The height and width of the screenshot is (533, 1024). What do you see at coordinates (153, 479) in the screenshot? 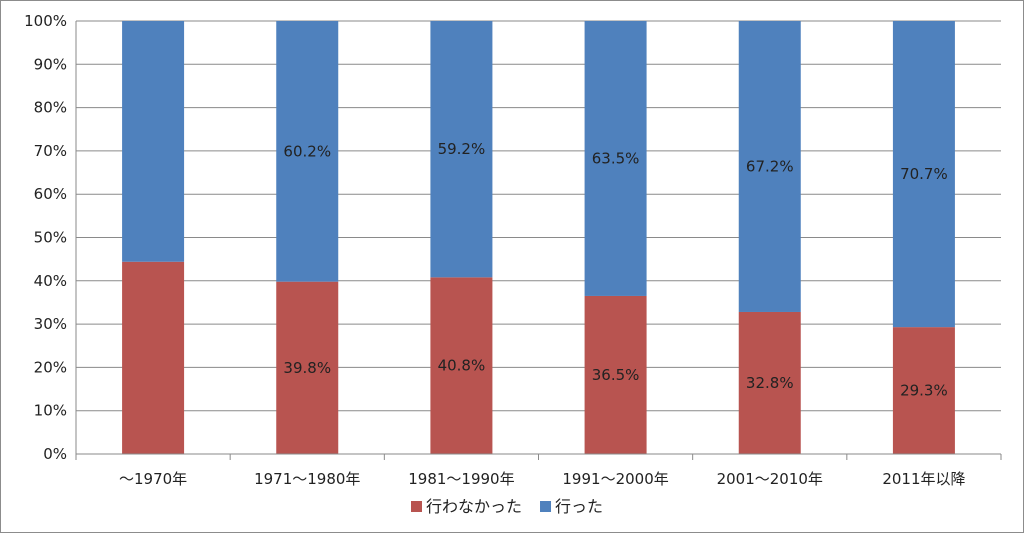
I see `x-category-label: ～1970年` at bounding box center [153, 479].